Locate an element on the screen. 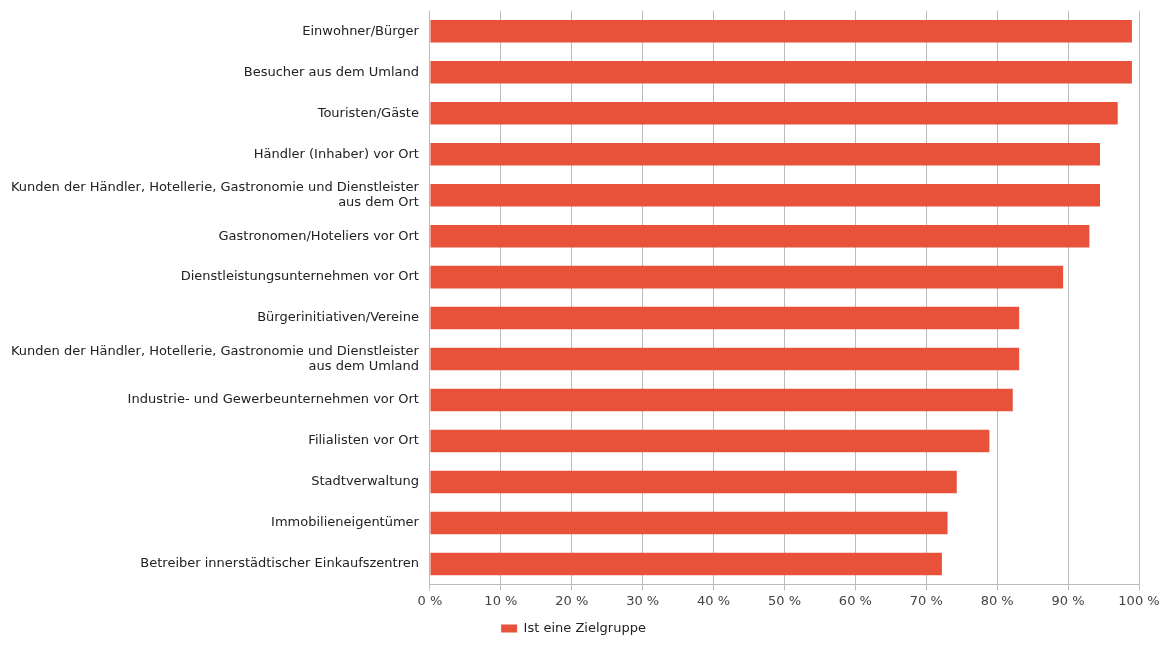 The image size is (1169, 649). x-tick-label: 80 % is located at coordinates (997, 600).